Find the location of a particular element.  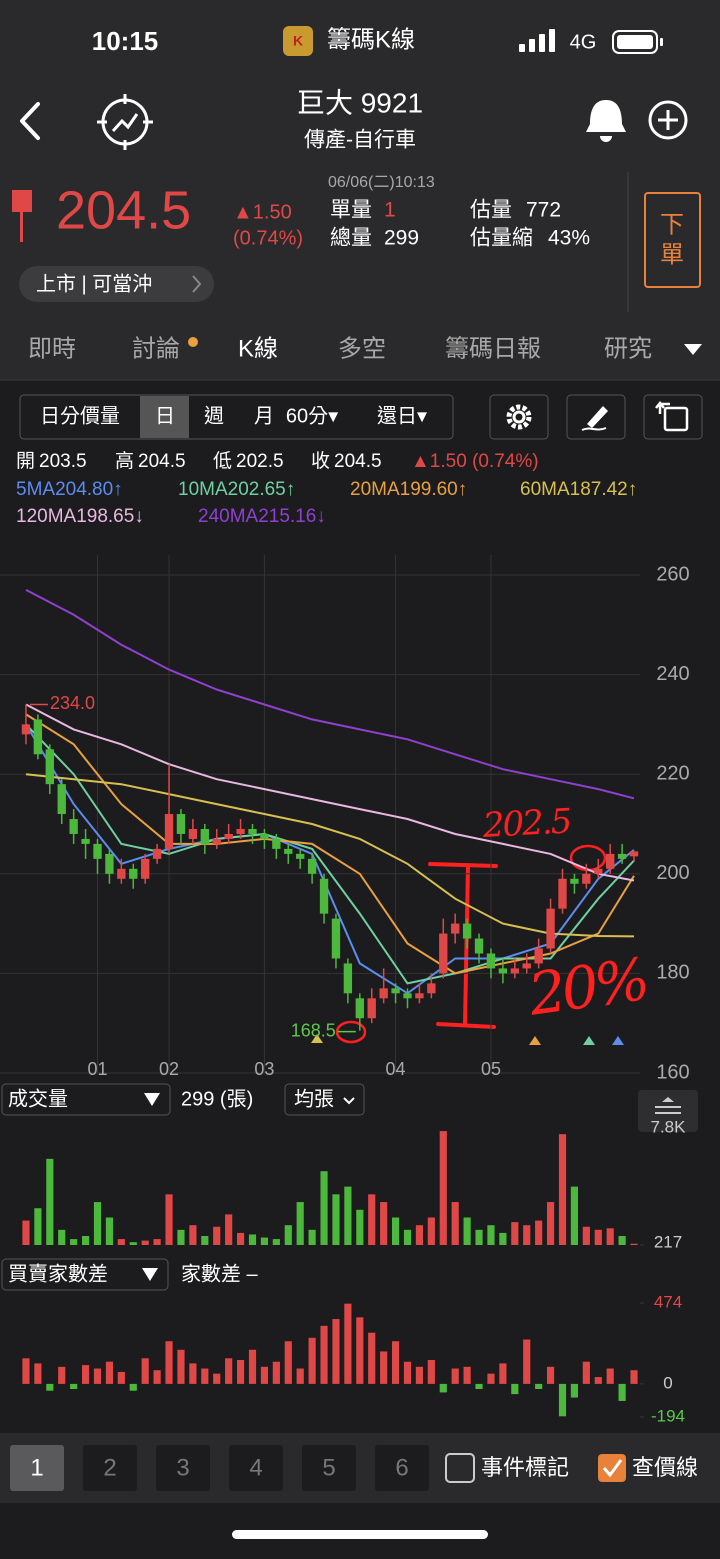

alert-button is located at coordinates (606, 121).